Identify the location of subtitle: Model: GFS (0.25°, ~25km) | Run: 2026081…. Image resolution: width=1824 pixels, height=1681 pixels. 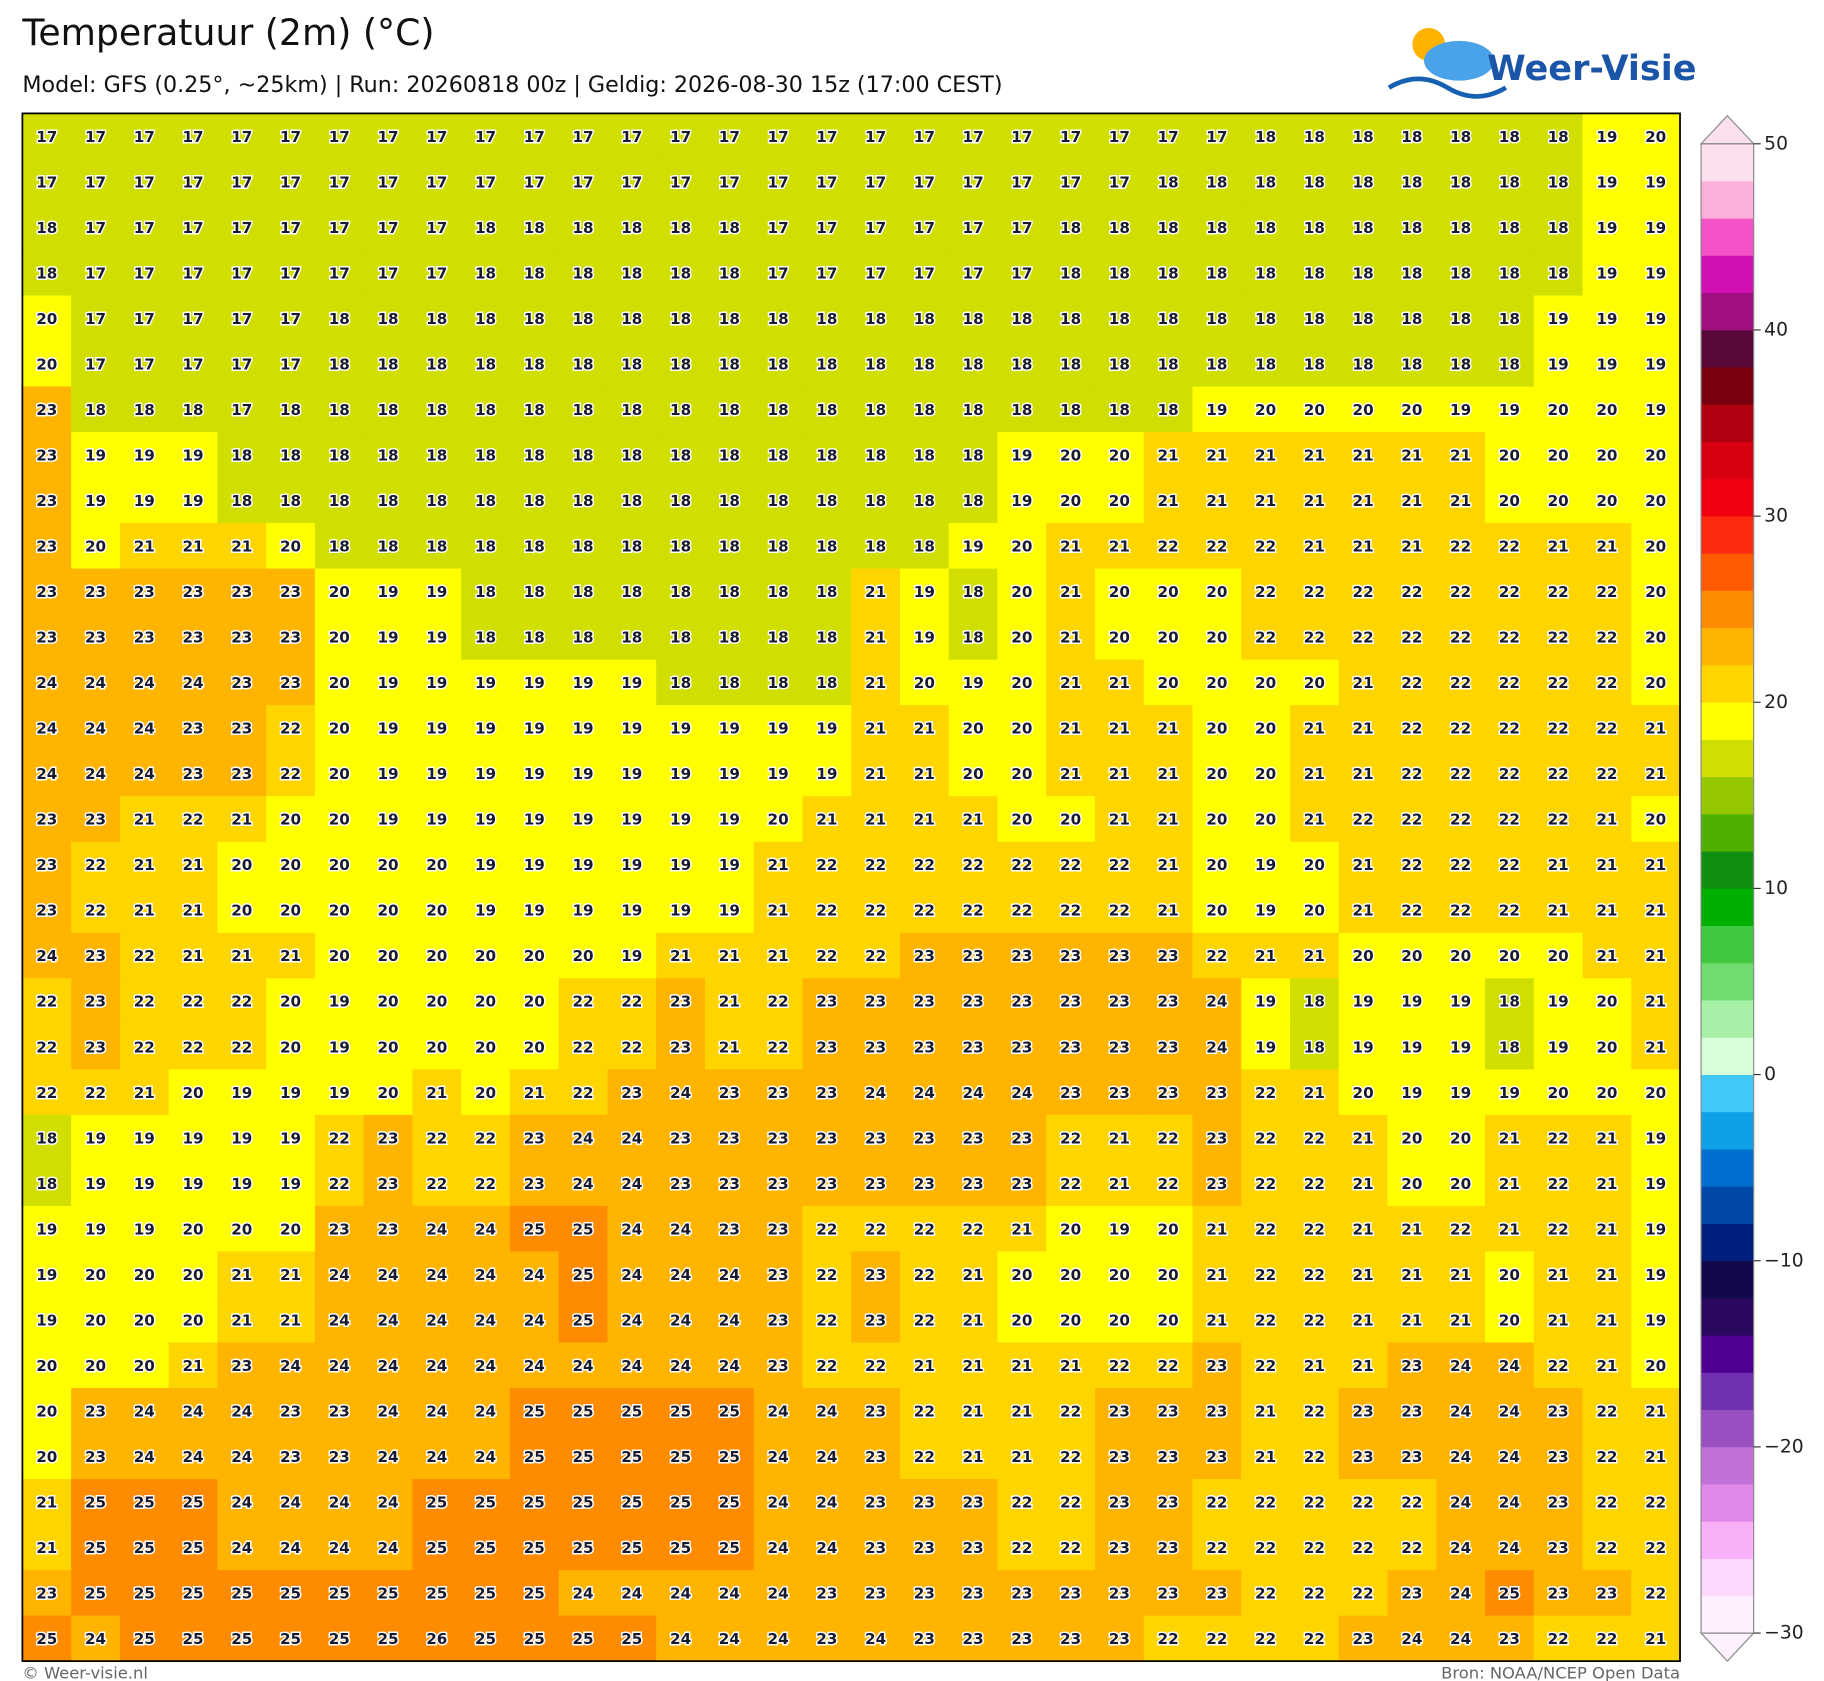
(512, 85).